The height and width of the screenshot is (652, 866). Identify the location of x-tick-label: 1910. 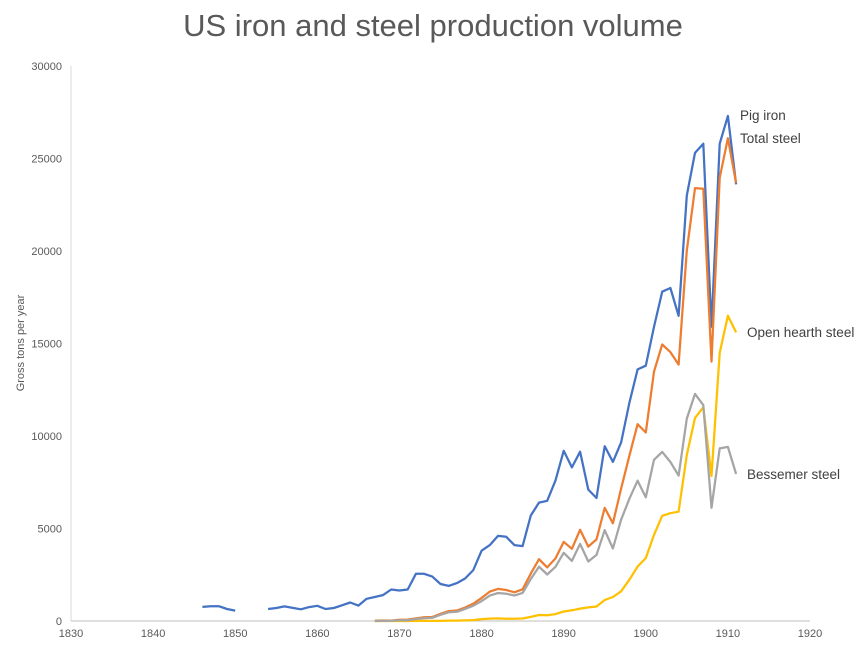
(728, 634).